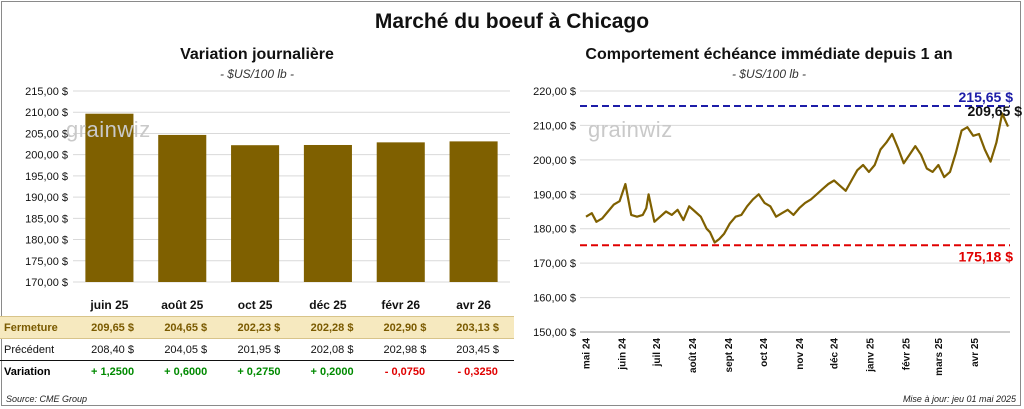 This screenshot has height=409, width=1024. What do you see at coordinates (38, 349) in the screenshot?
I see `row-label: Précédent` at bounding box center [38, 349].